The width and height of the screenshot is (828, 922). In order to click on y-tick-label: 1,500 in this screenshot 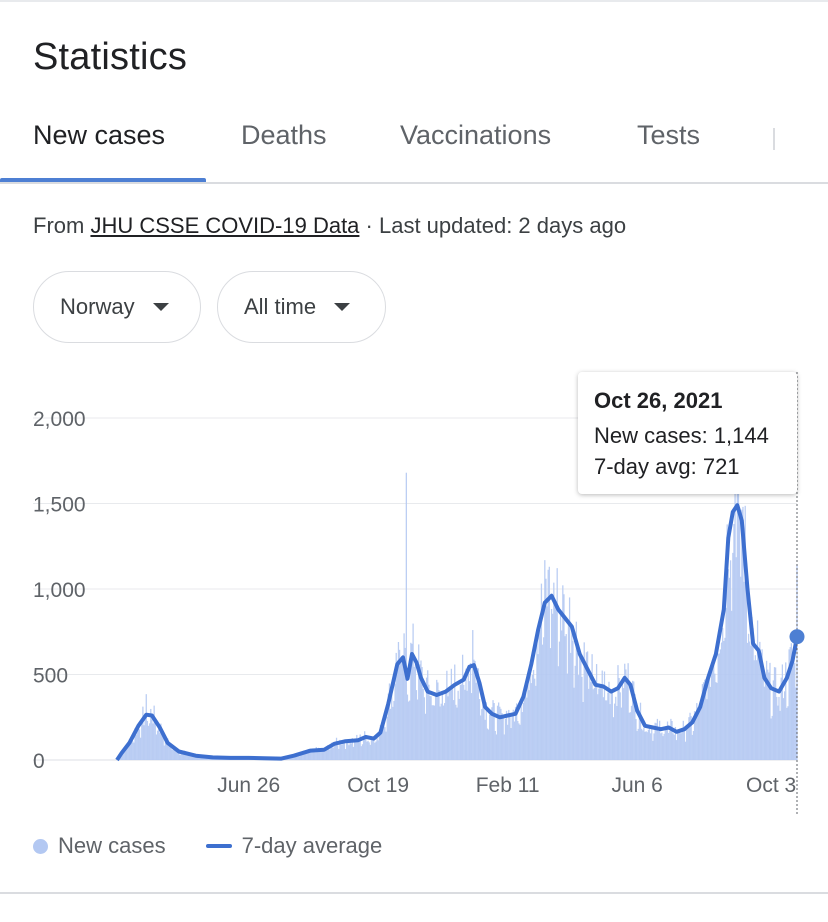, I will do `click(59, 505)`.